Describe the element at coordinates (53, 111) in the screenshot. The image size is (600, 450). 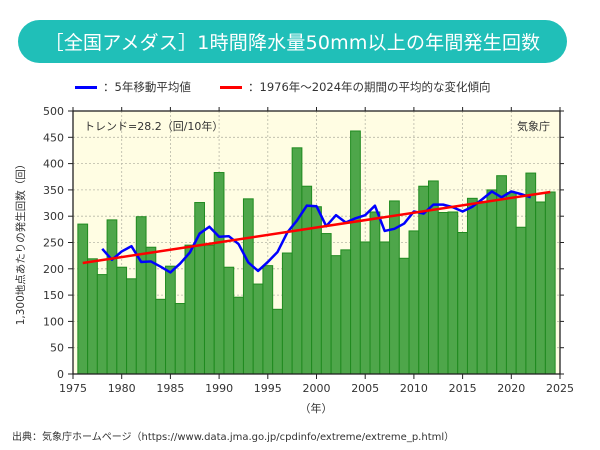
I see `y-tick-label: 500` at that location.